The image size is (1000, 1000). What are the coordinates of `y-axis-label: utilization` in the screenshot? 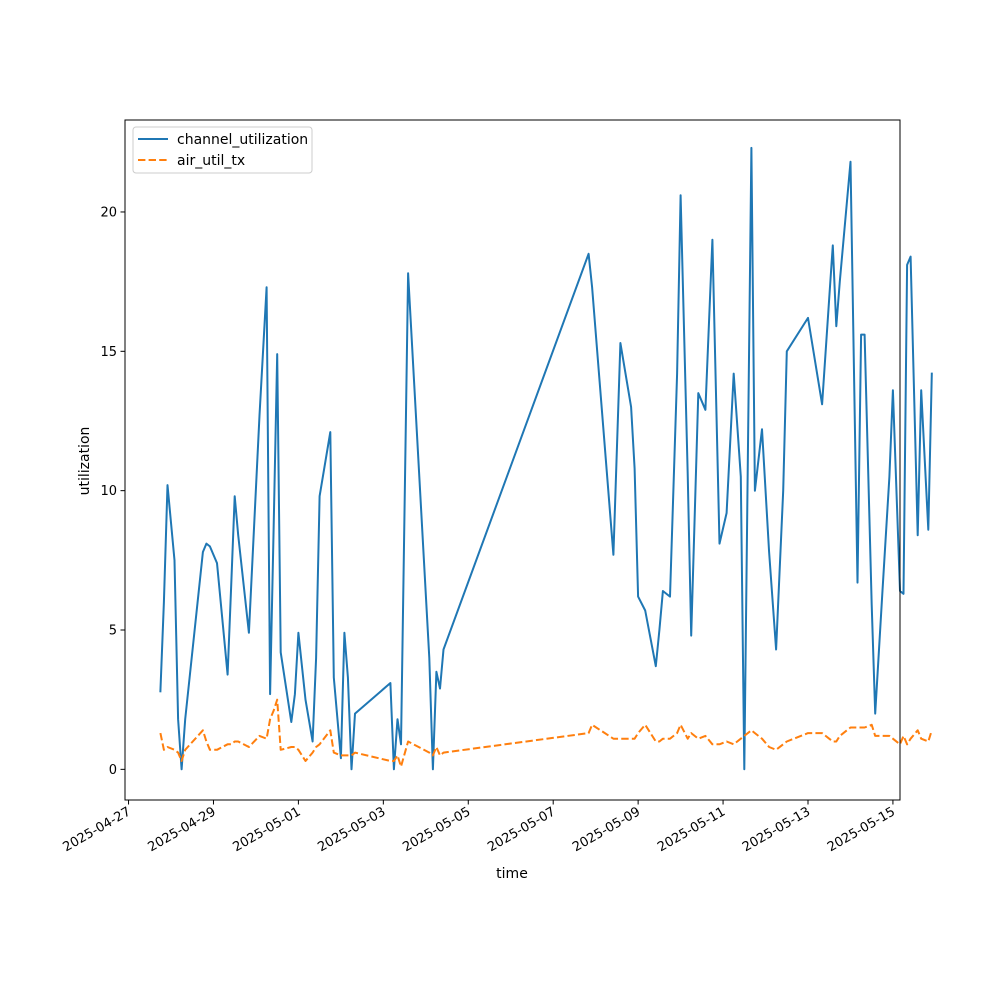 It's located at (85, 461).